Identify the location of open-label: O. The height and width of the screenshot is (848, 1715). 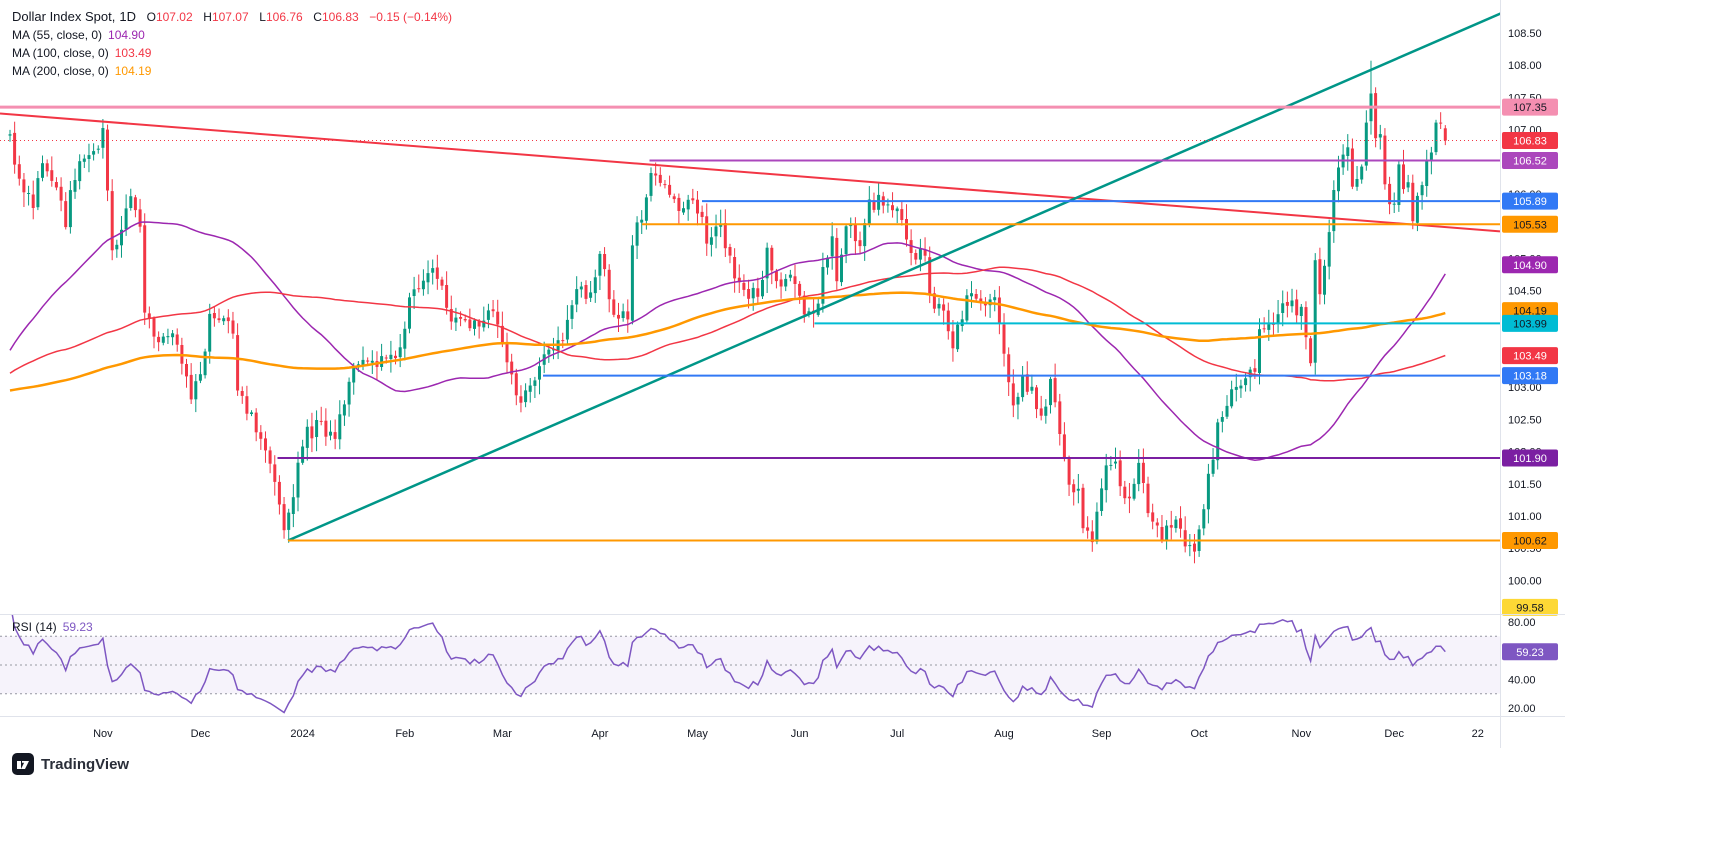
(151, 17).